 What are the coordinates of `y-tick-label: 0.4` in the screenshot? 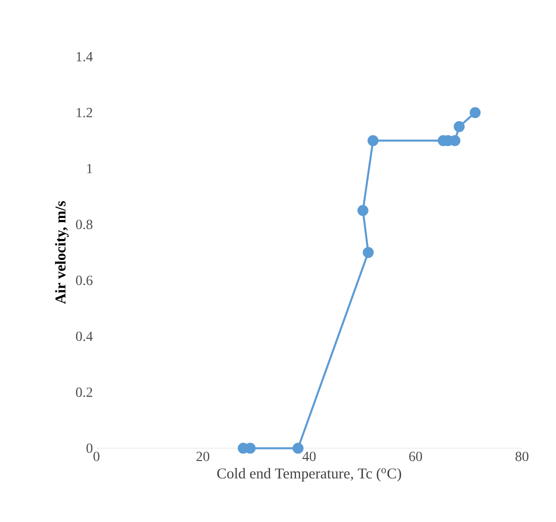 It's located at (84, 337).